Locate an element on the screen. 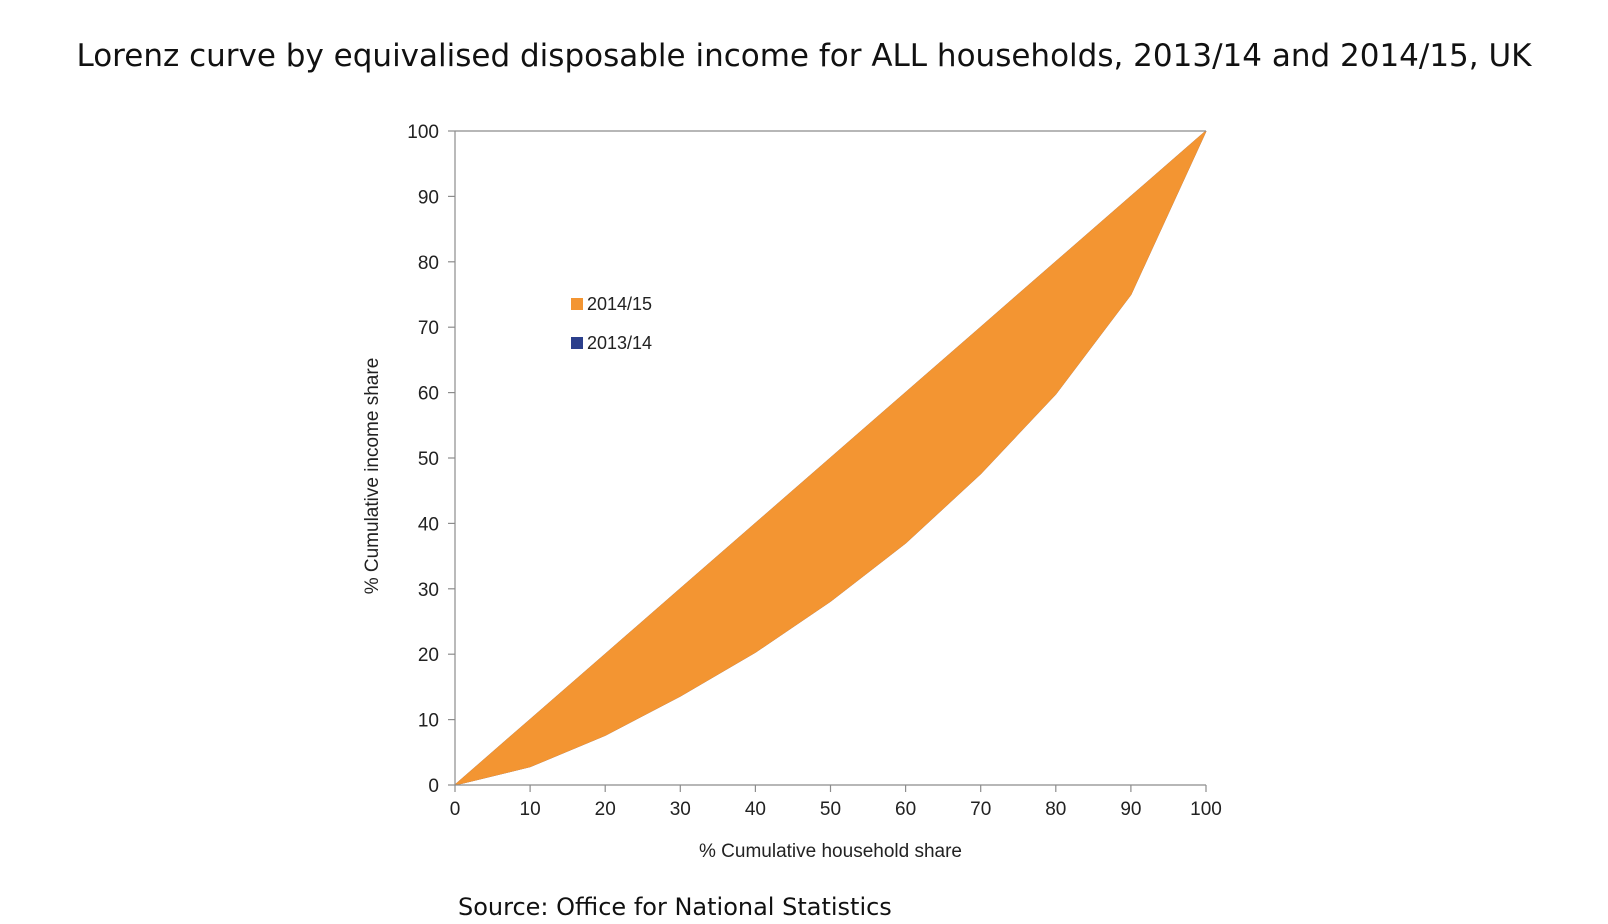 This screenshot has width=1608, height=924. x-tick-label: 40 is located at coordinates (755, 809).